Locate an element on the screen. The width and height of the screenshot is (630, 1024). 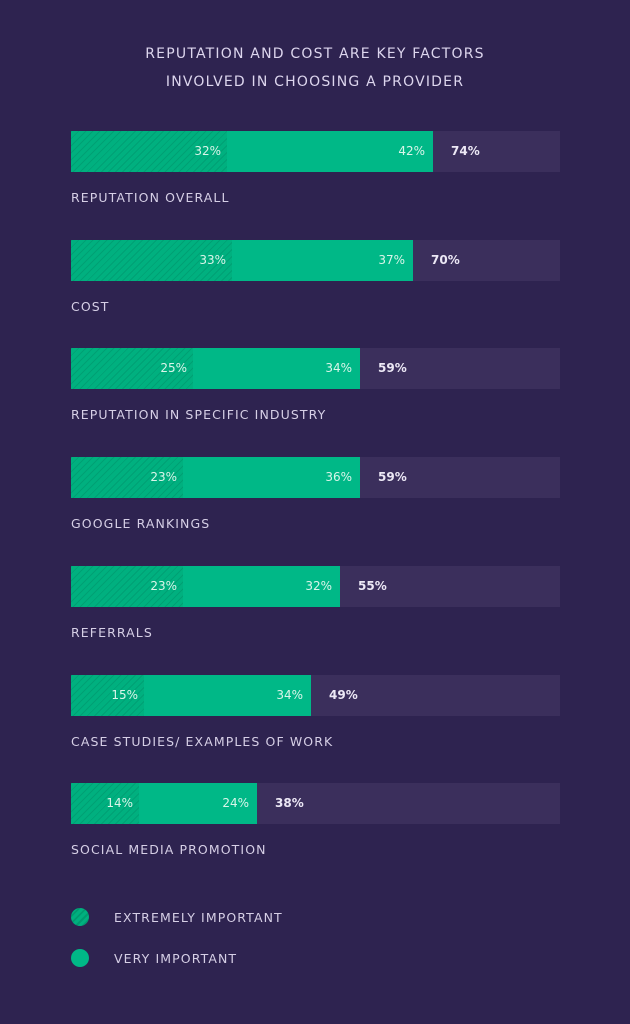
bar-row: 32% 42% 74% REPUTATION OVERALL is located at coordinates (315, 168).